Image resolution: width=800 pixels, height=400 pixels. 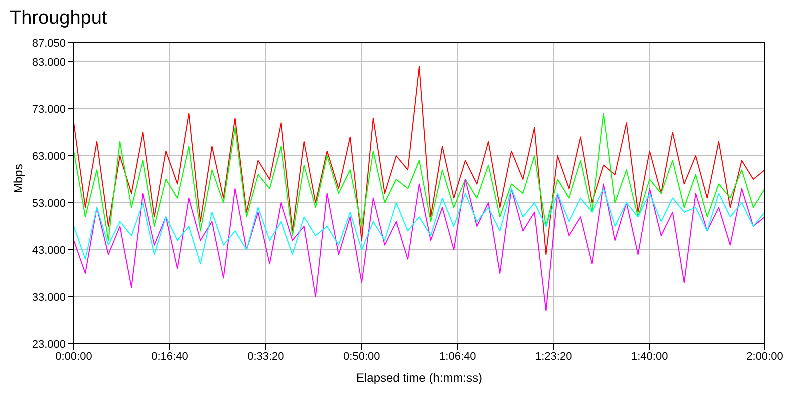 I want to click on chart-title: Throughput, so click(x=58, y=19).